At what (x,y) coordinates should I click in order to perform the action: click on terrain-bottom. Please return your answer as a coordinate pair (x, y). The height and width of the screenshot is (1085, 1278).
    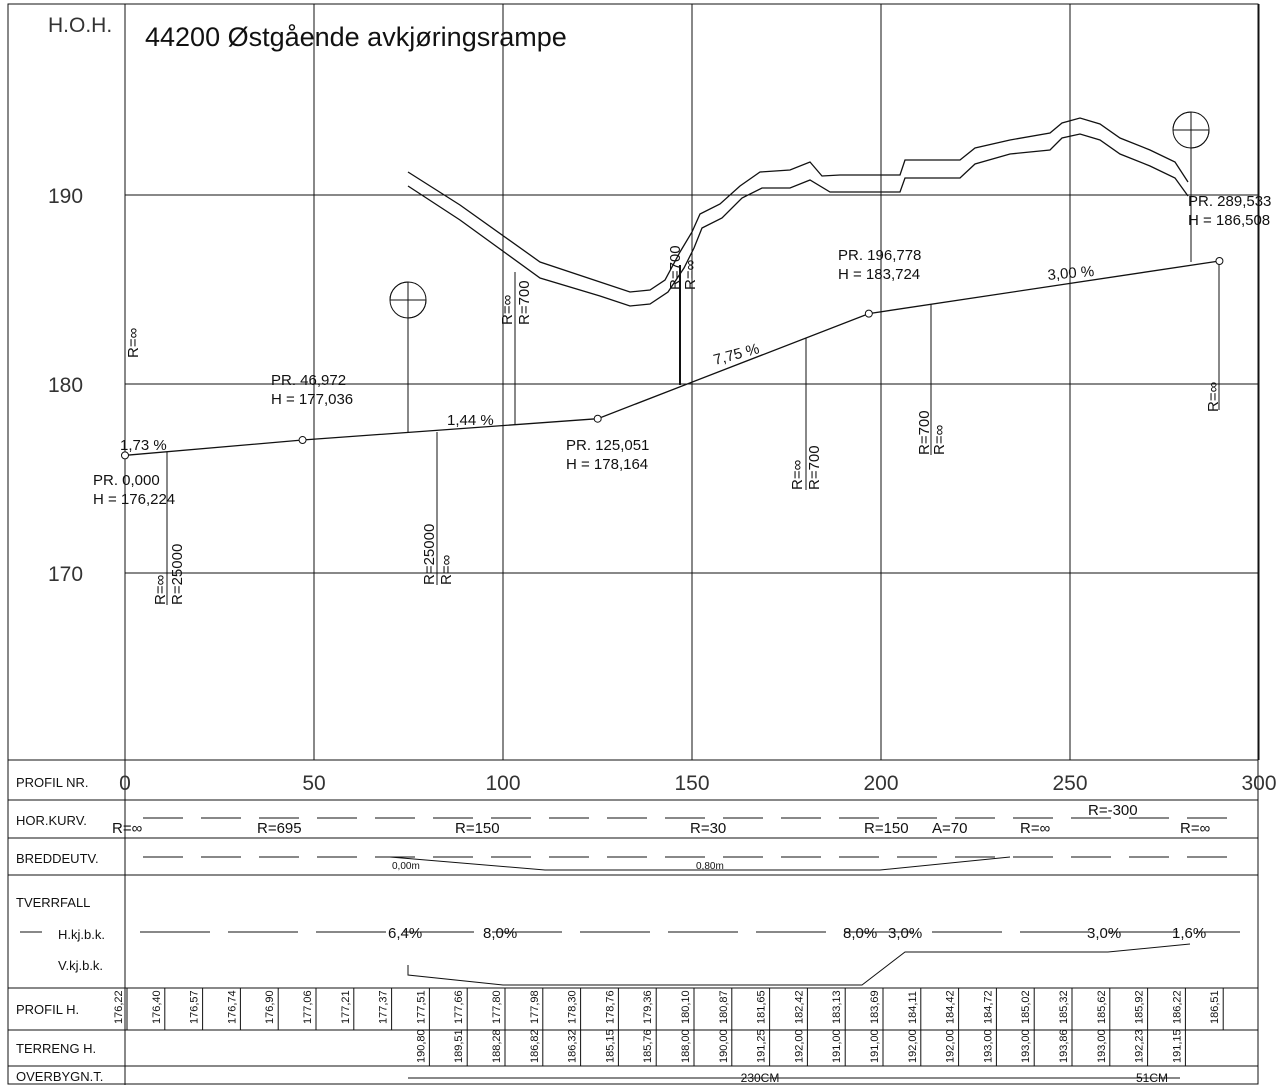
    Looking at the image, I should click on (798, 220).